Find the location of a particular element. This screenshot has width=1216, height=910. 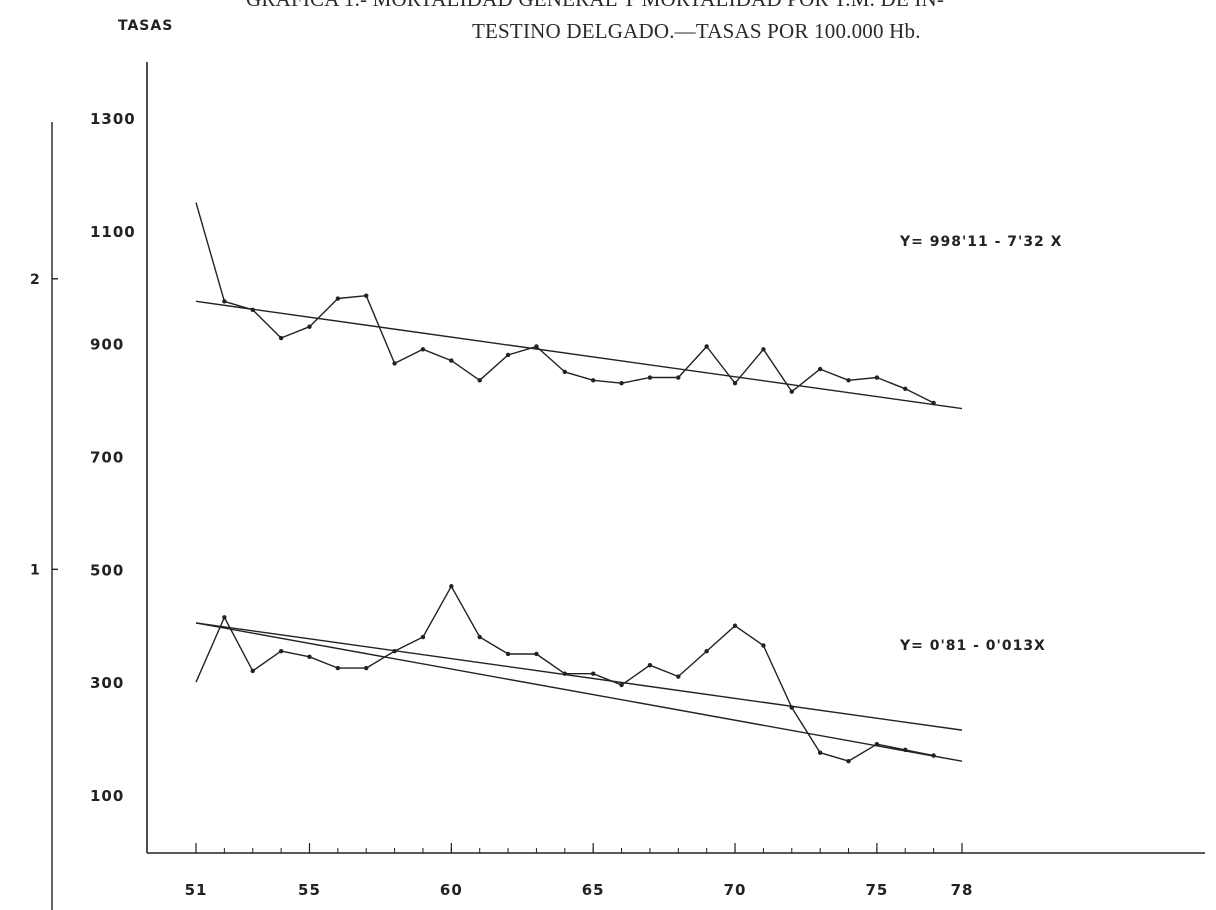

y-axis-title: TASAS is located at coordinates (146, 26).